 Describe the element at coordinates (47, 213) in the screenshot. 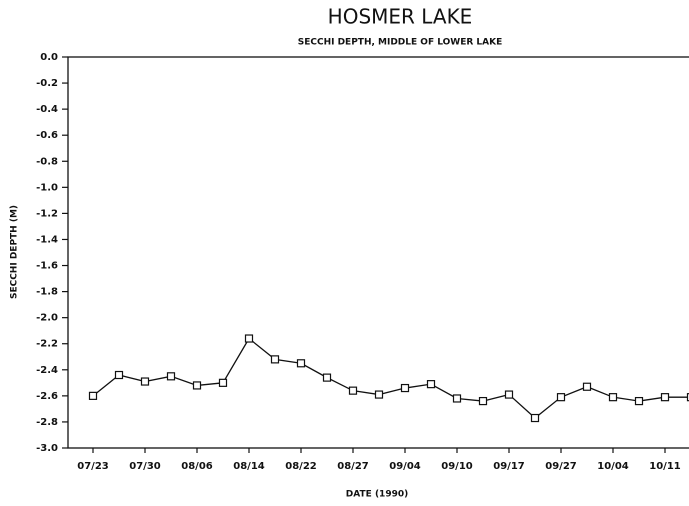

I see `y-tick-label: -1.2` at that location.